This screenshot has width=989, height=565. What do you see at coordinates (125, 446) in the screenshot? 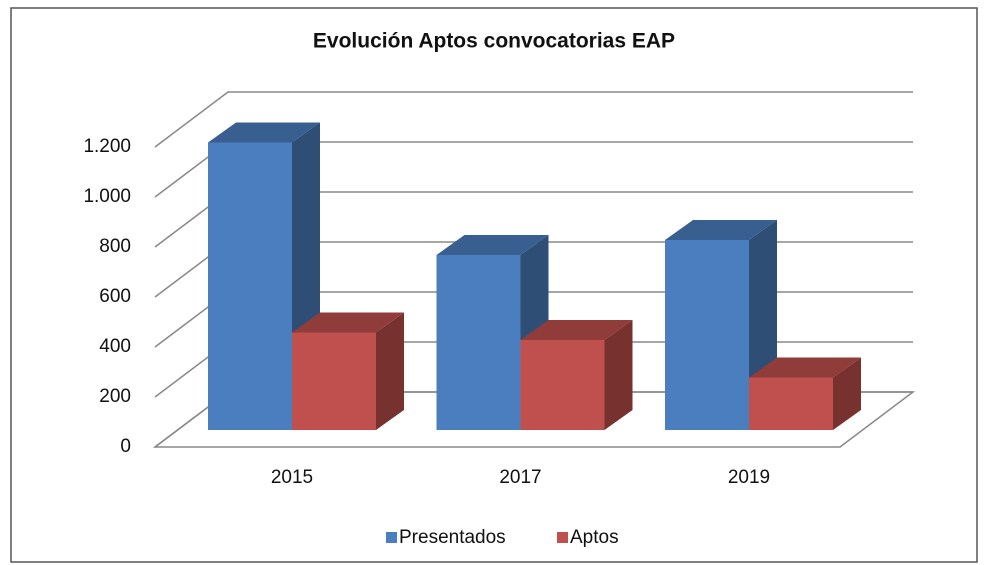
I see `y-tick-label: 0` at bounding box center [125, 446].